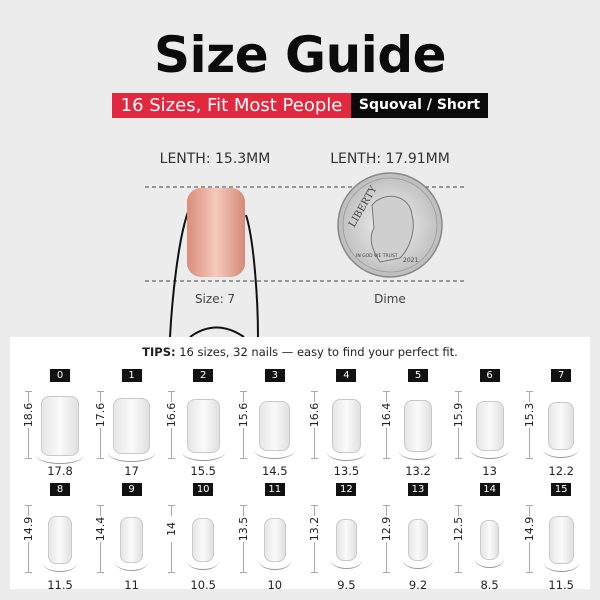 This screenshot has height=600, width=600. What do you see at coordinates (243, 415) in the screenshot?
I see `length-value: 15.6` at bounding box center [243, 415].